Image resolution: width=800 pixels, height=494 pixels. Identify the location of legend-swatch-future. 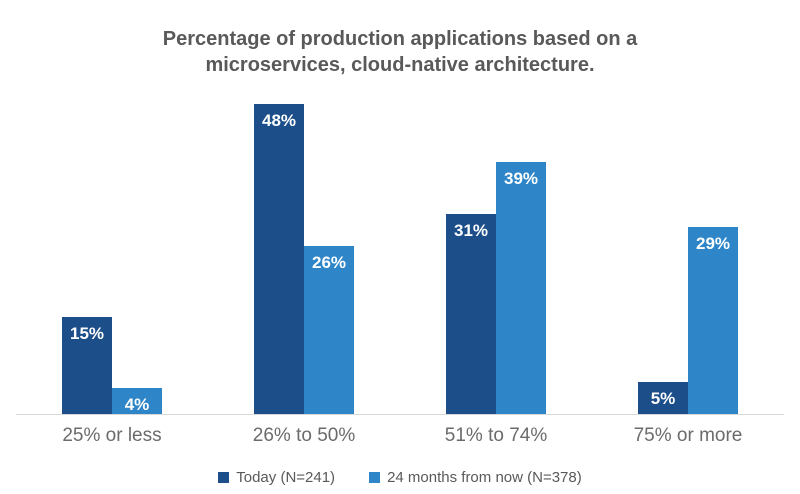
(375, 477).